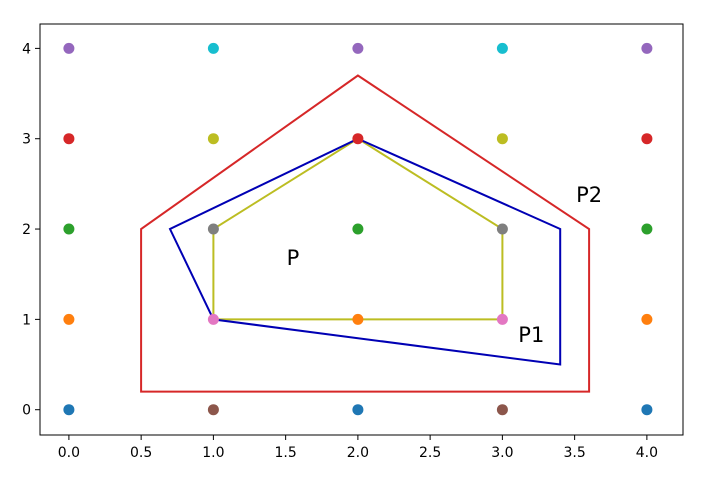 The width and height of the screenshot is (720, 480). Describe the element at coordinates (26, 49) in the screenshot. I see `y-tick-label: 4` at that location.